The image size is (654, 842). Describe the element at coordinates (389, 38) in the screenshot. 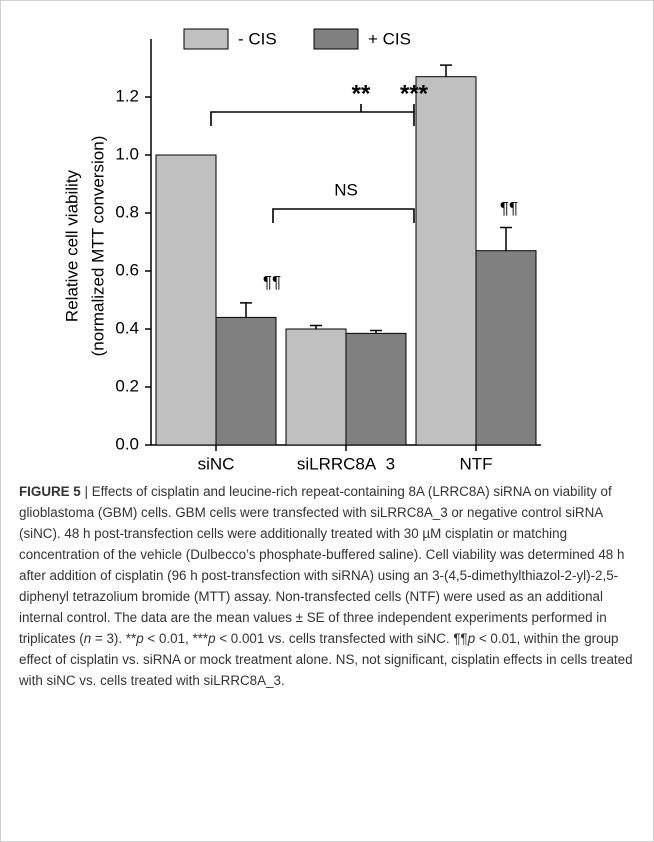

I see `legend-label: + CIS` at that location.